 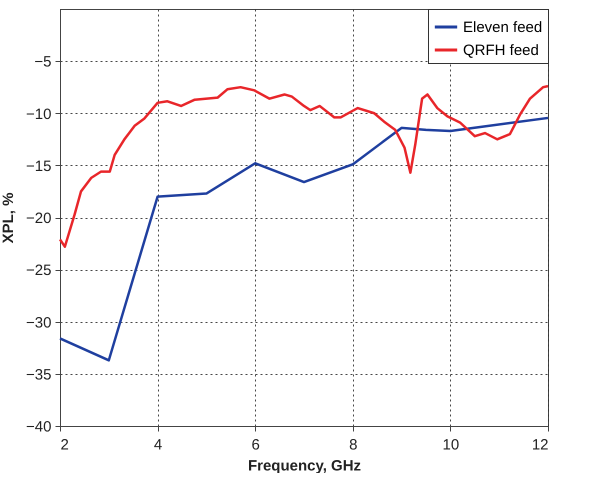 I want to click on y-tick-label: −40, so click(x=39, y=427).